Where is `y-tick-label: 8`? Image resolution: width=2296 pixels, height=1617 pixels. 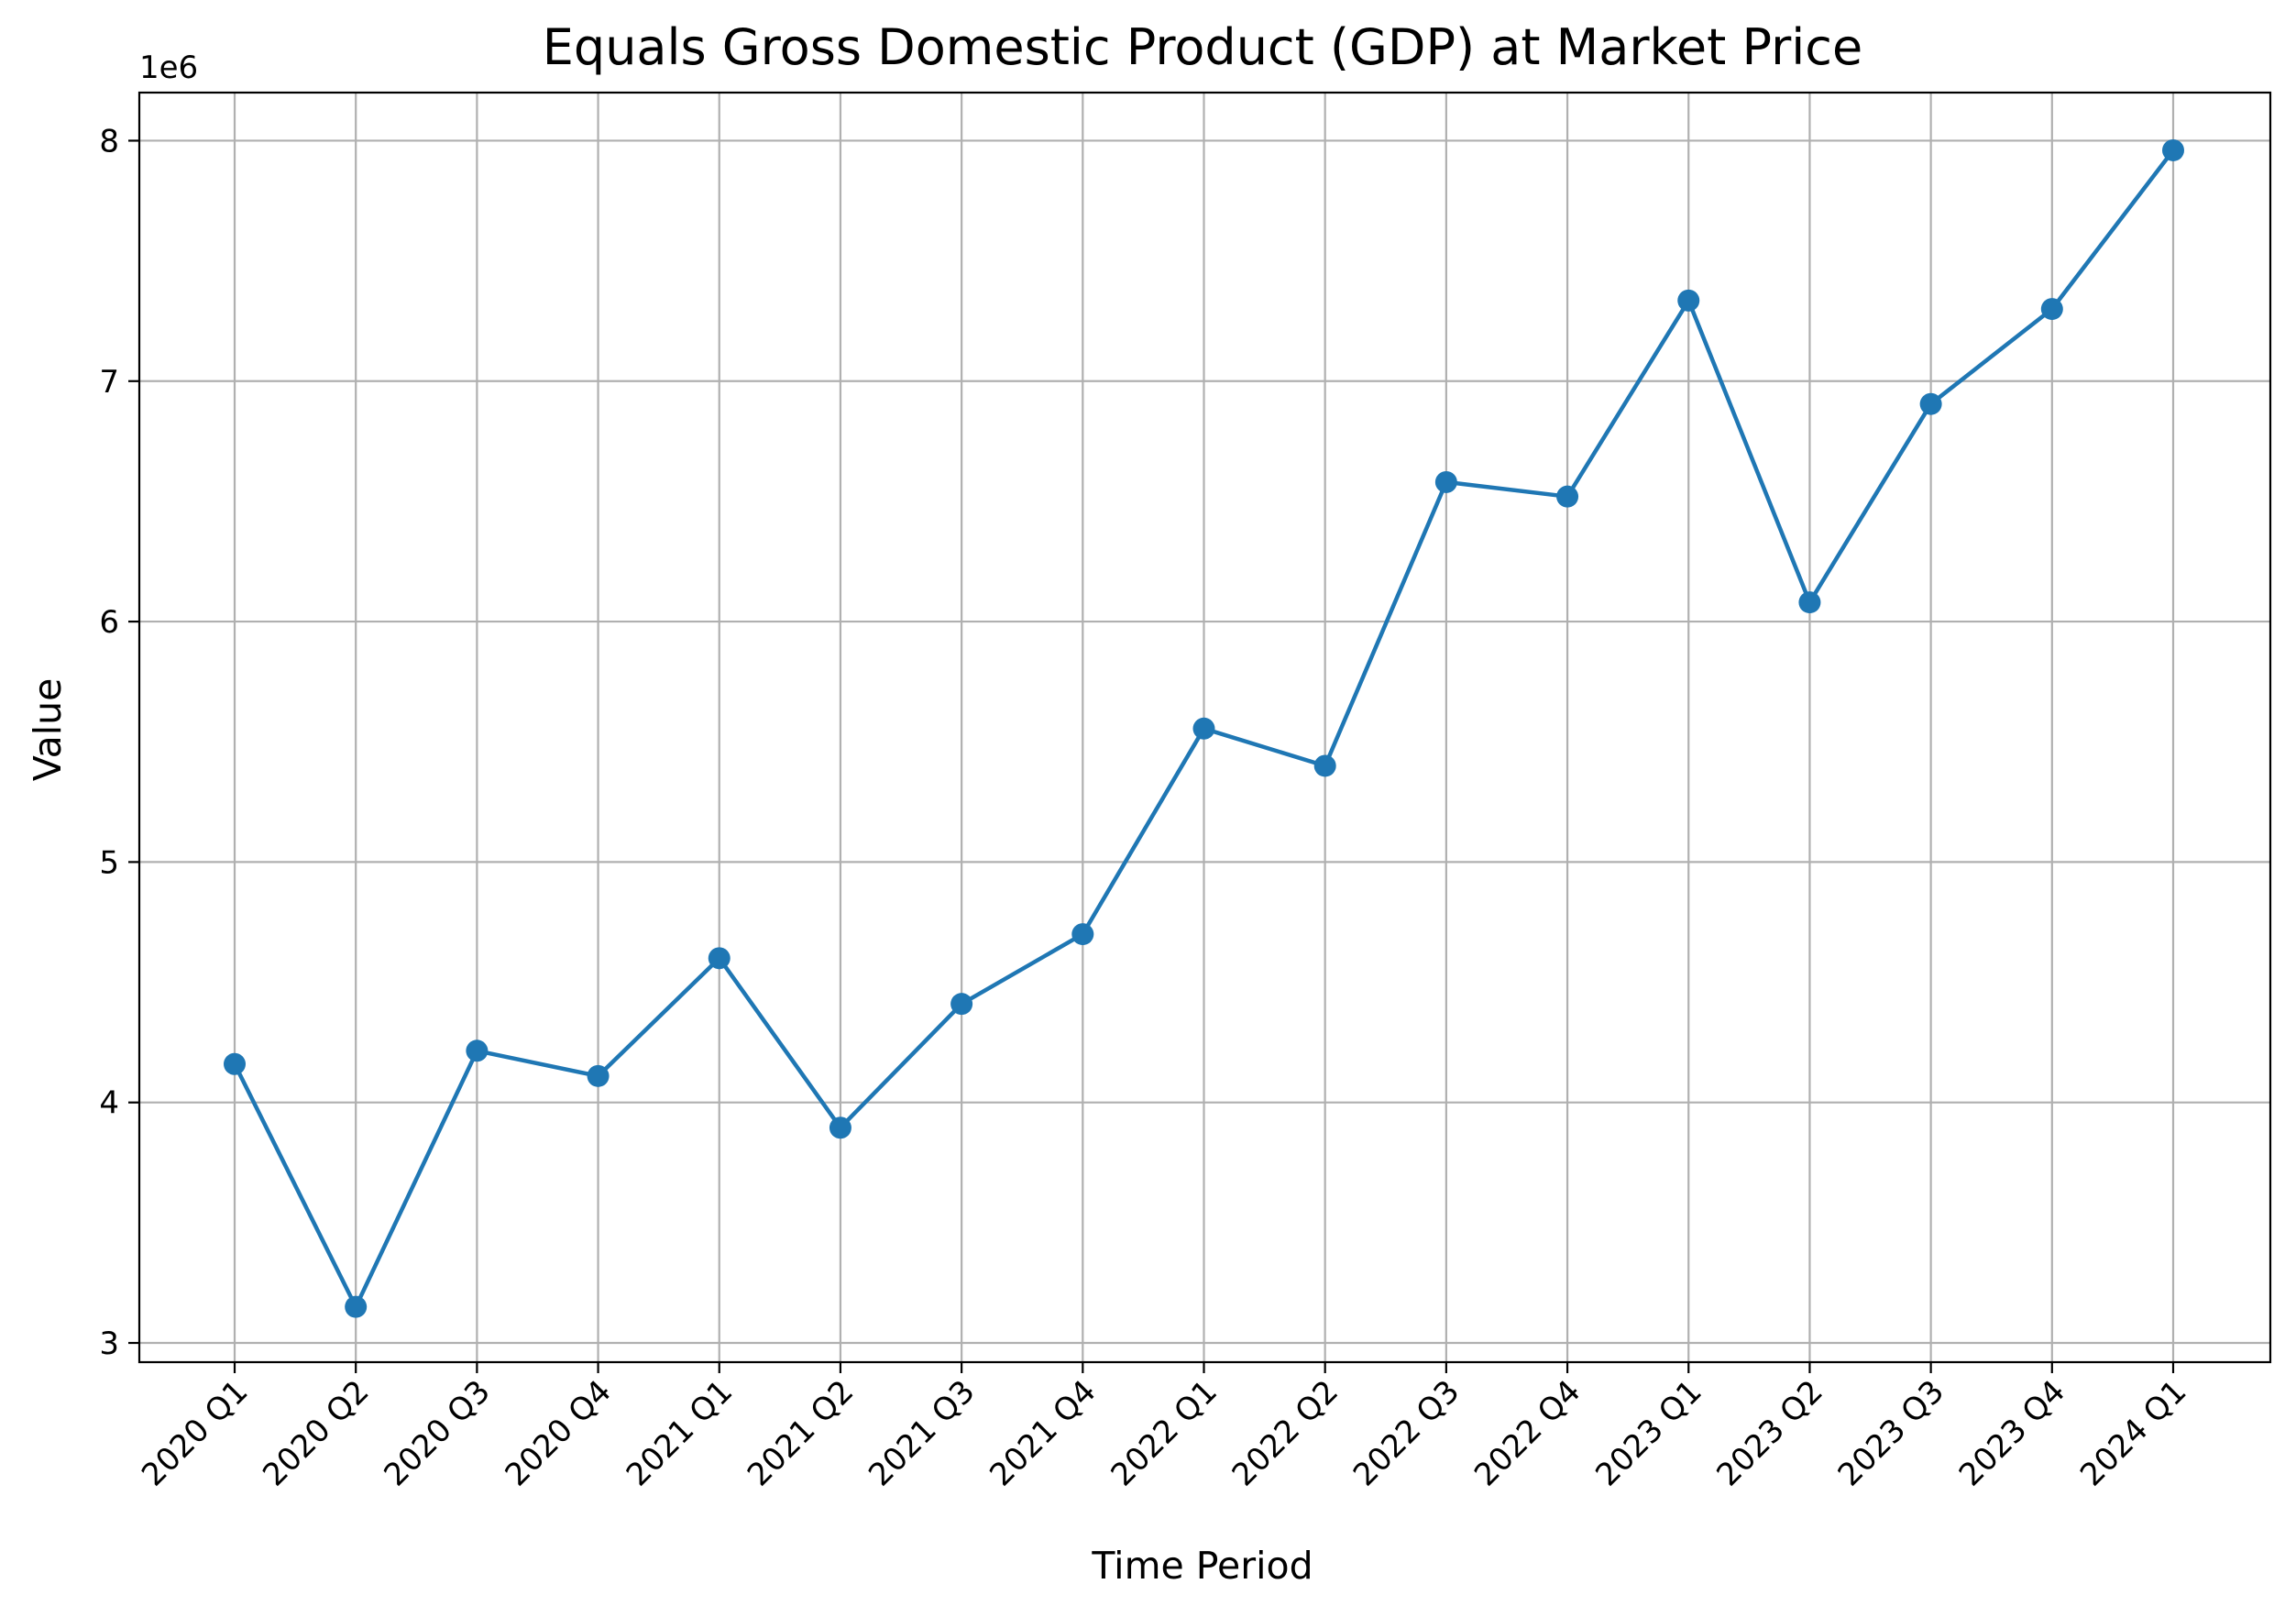
y-tick-label: 8 is located at coordinates (109, 141).